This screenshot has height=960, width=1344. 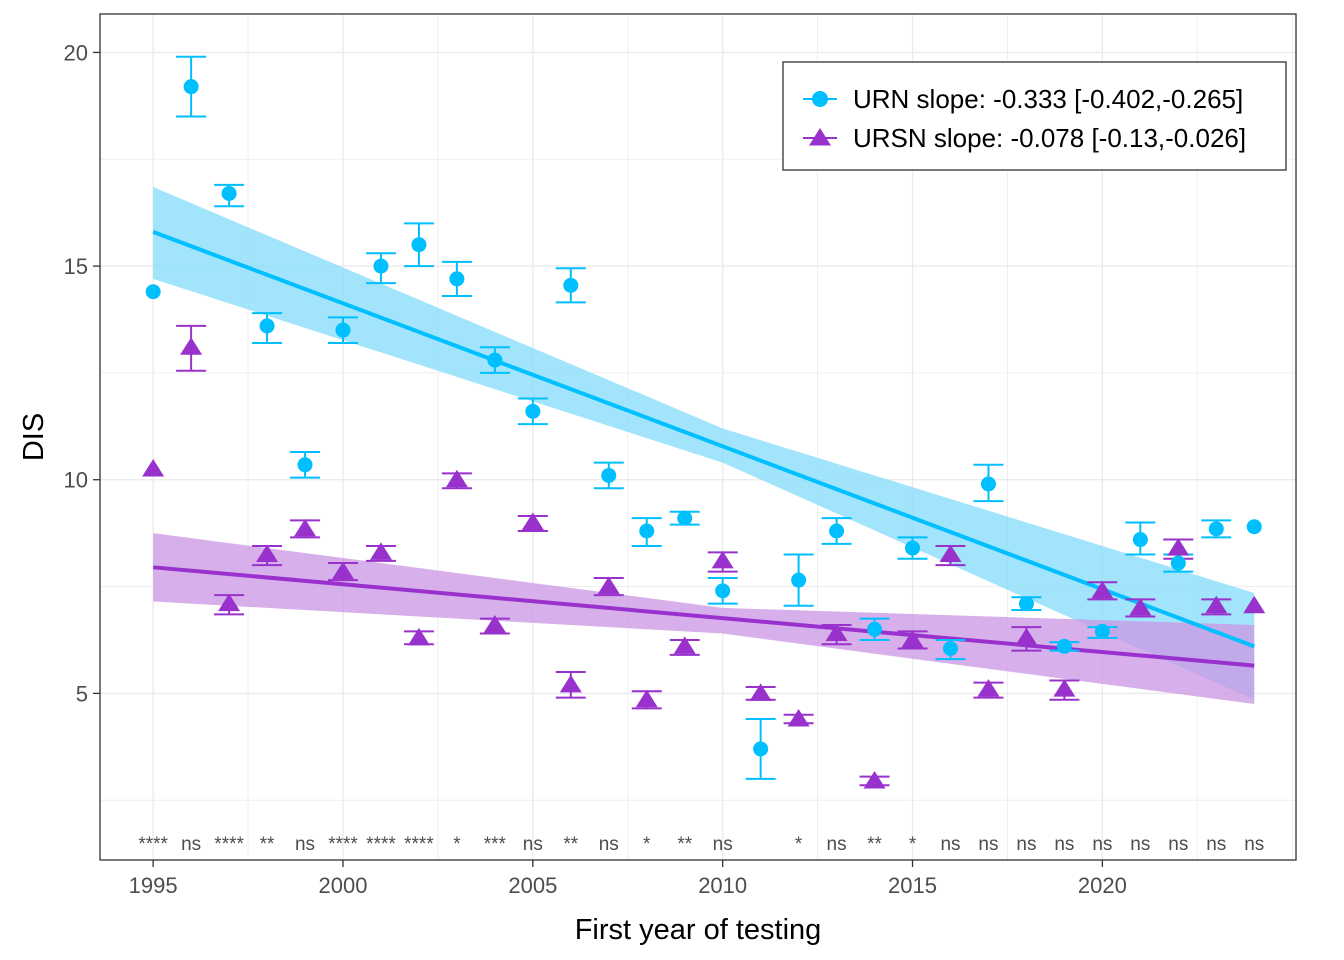 What do you see at coordinates (820, 137) in the screenshot?
I see `legend-key-triangle` at bounding box center [820, 137].